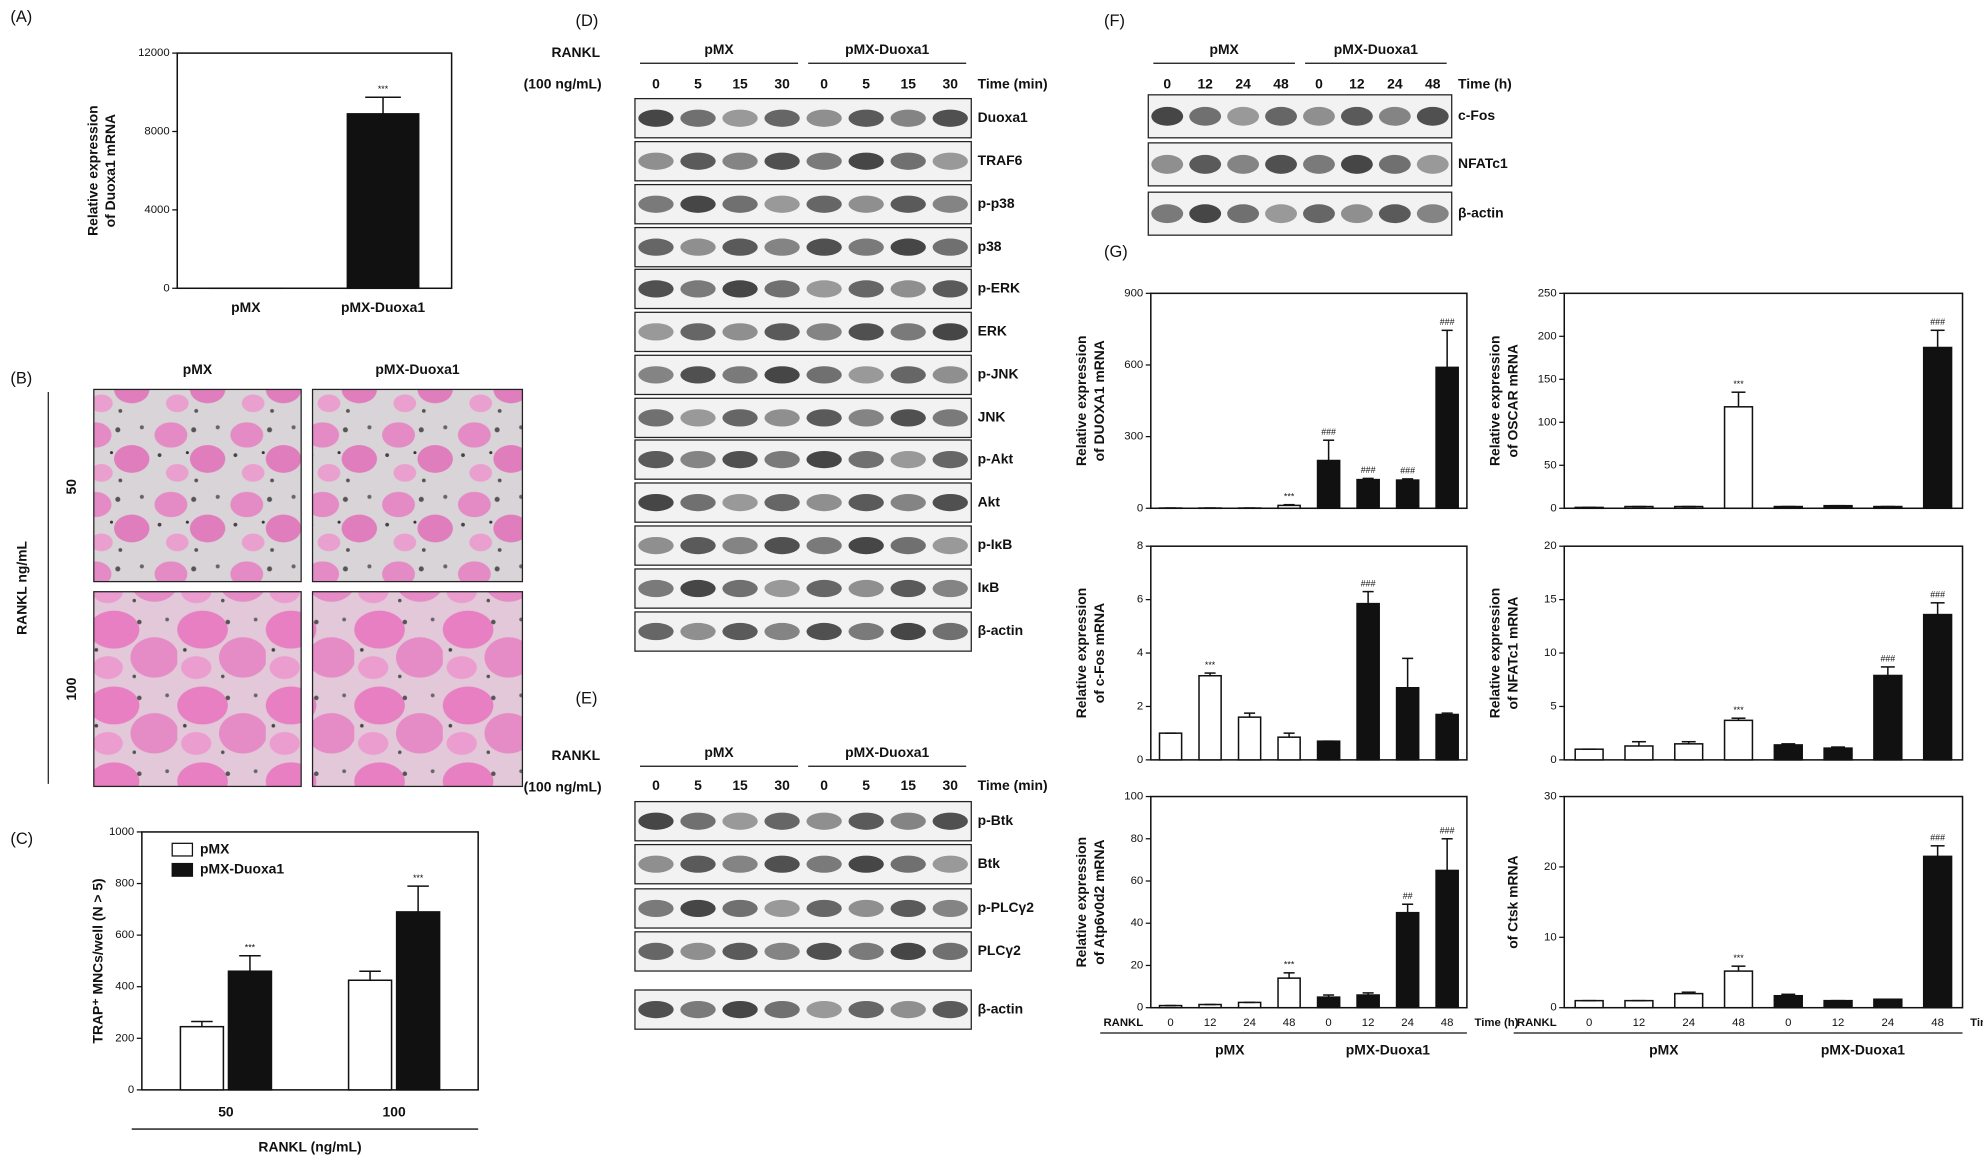 This screenshot has height=1167, width=1983. Describe the element at coordinates (1099, 901) in the screenshot. I see `y-axis-label: of Atp6v0d2 mRNA` at that location.